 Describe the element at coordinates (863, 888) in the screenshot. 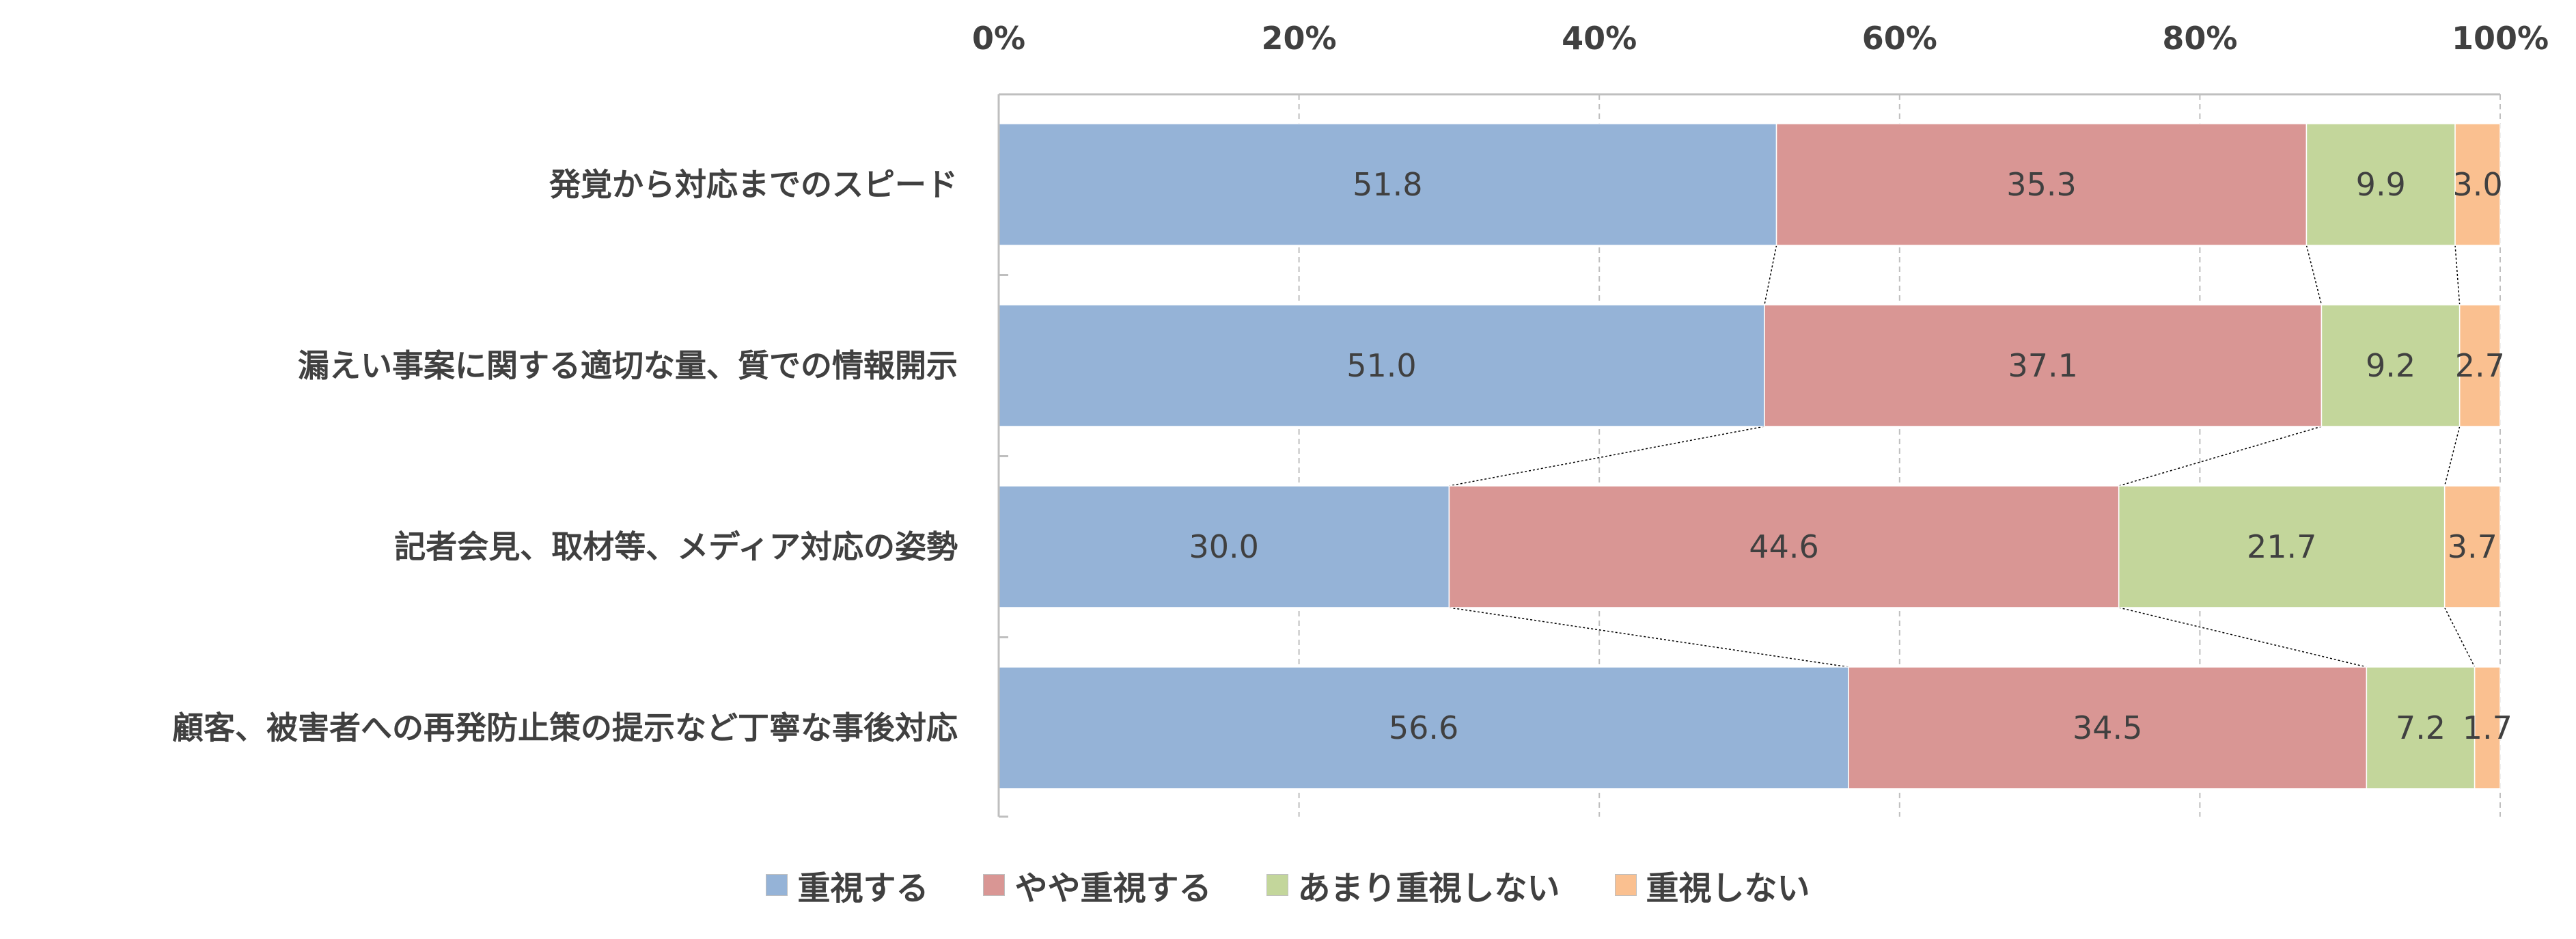

I see `legend-label: 重視する` at that location.